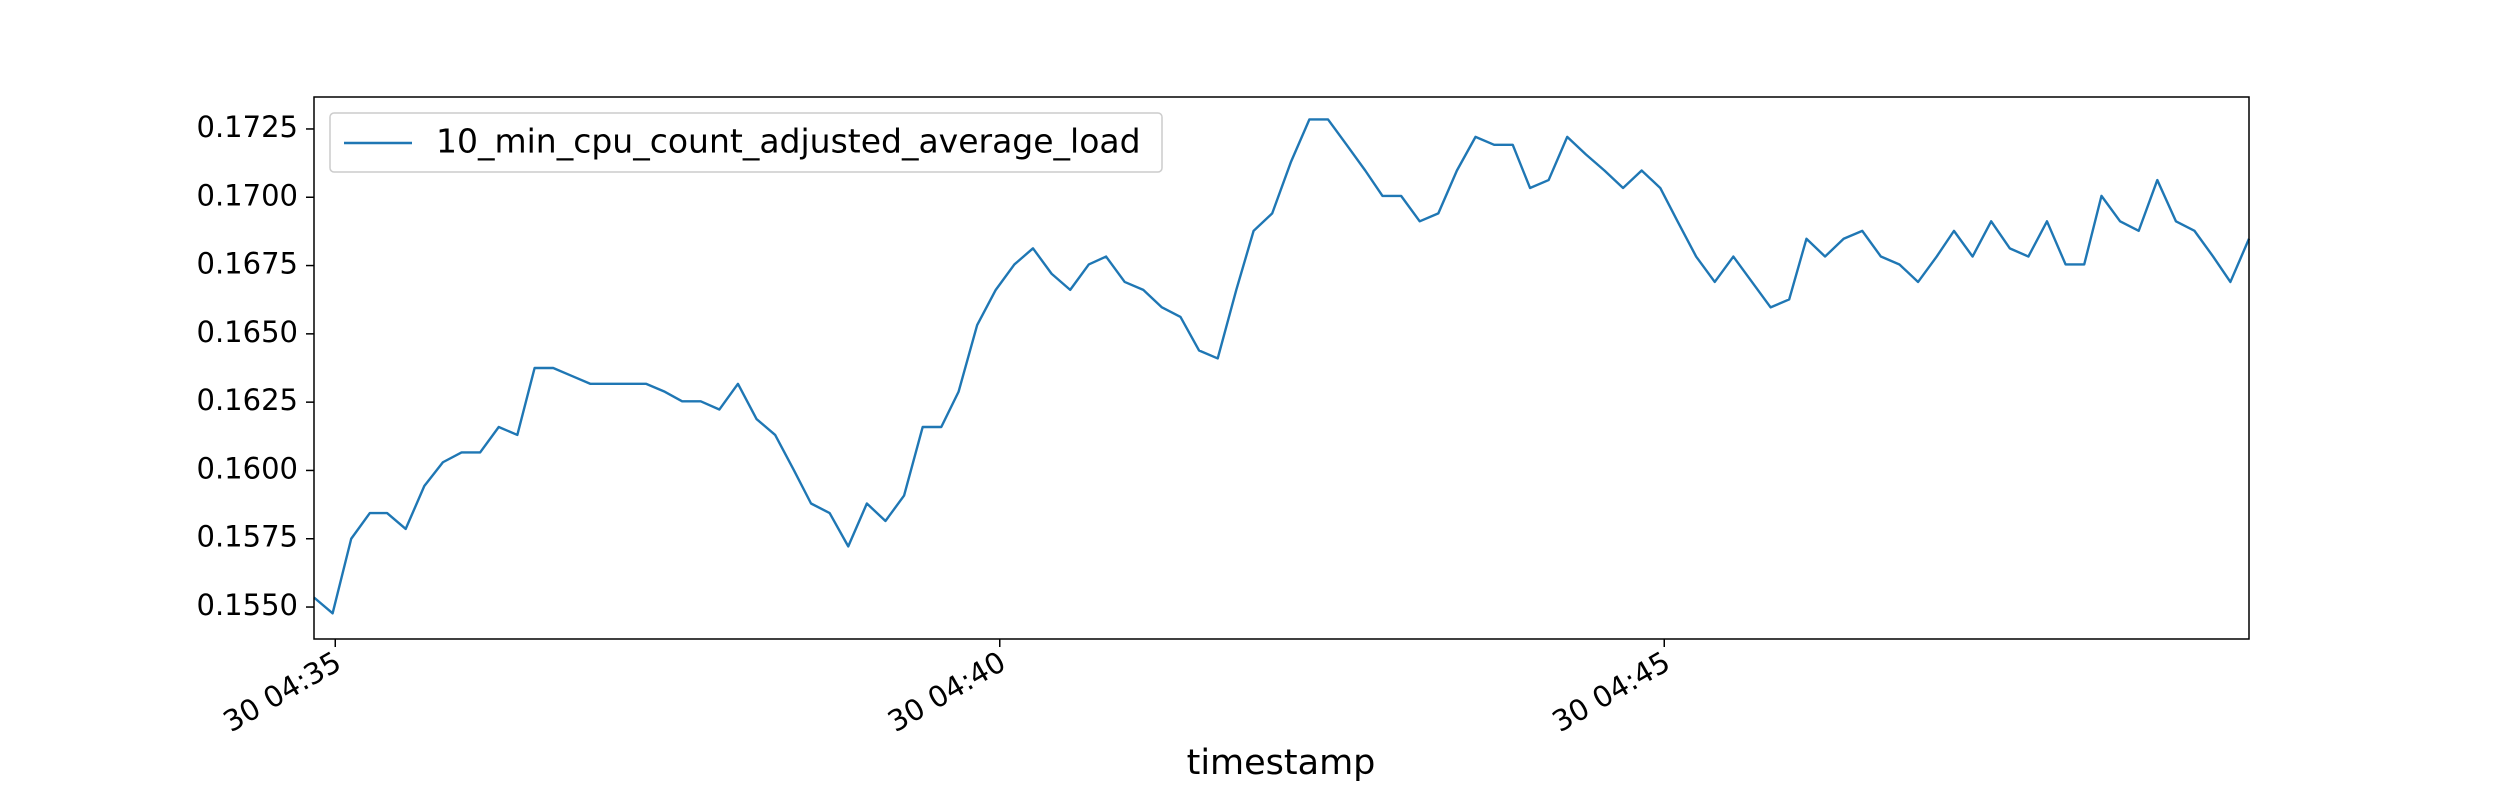 The height and width of the screenshot is (800, 2500). What do you see at coordinates (247, 264) in the screenshot?
I see `y-tick-label: 0.1675` at bounding box center [247, 264].